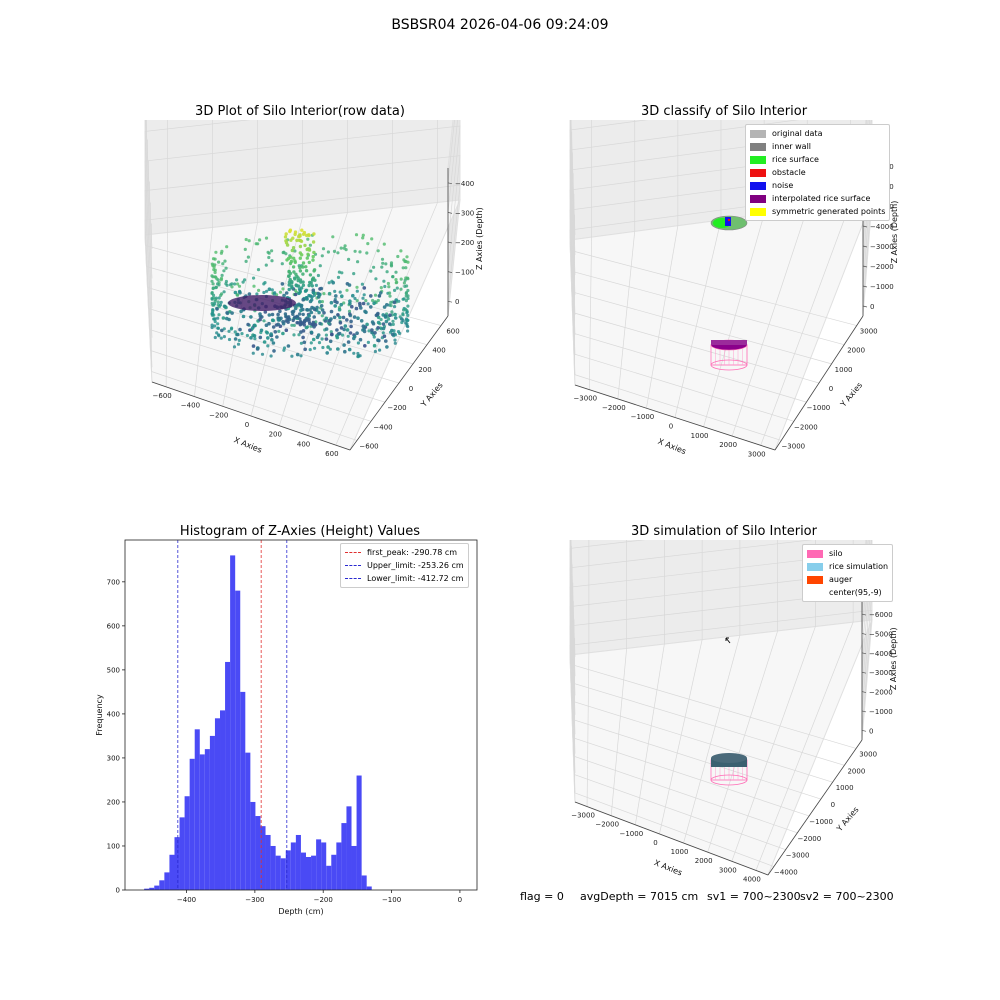  What do you see at coordinates (310, 293) in the screenshot?
I see `scatter-points` at bounding box center [310, 293].